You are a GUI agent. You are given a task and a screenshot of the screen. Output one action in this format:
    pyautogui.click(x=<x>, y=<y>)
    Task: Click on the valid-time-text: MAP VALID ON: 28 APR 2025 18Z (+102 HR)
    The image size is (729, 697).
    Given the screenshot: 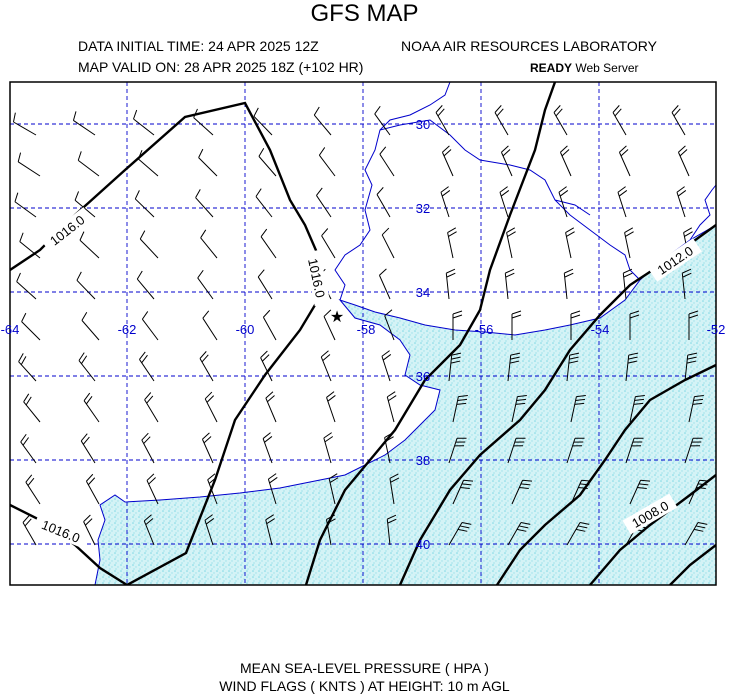 What is the action you would take?
    pyautogui.click(x=221, y=67)
    